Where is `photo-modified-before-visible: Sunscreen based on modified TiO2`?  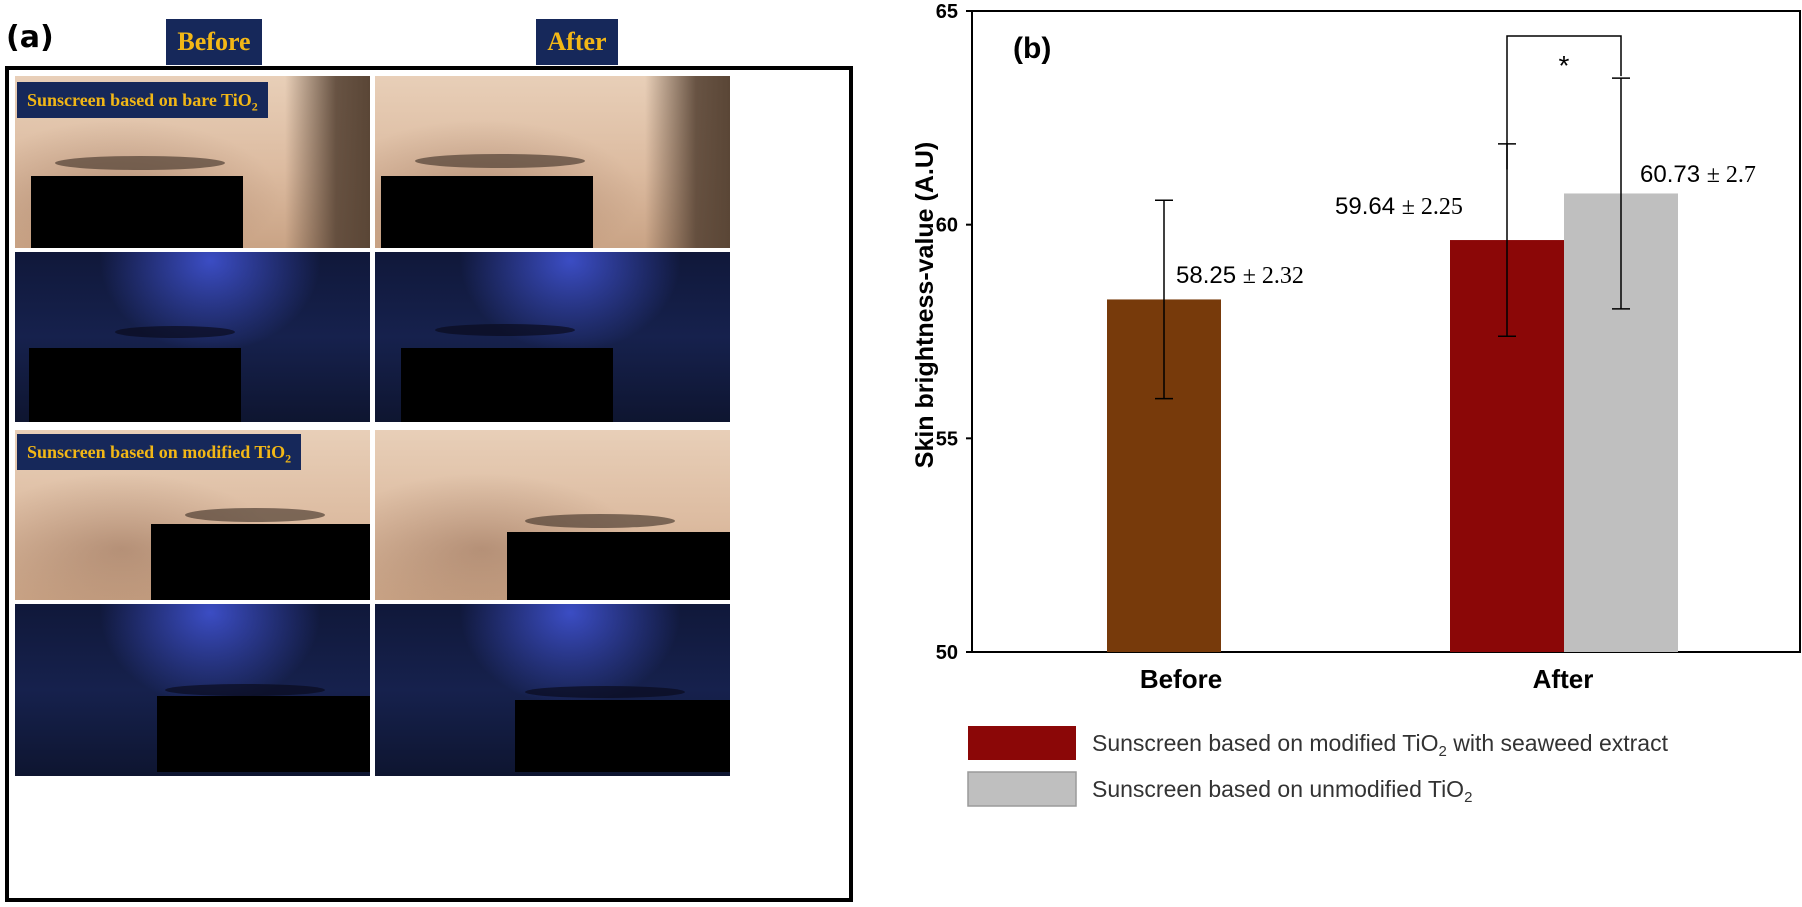
photo-modified-before-visible: Sunscreen based on modified TiO2 is located at coordinates (192, 515).